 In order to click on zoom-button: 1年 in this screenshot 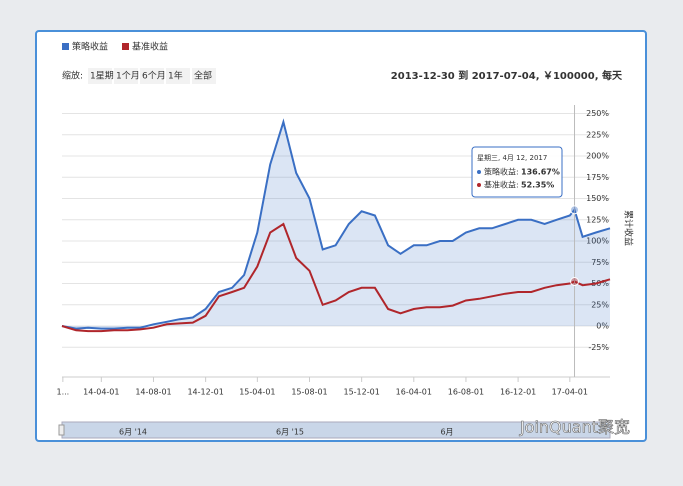, I will do `click(175, 76)`.